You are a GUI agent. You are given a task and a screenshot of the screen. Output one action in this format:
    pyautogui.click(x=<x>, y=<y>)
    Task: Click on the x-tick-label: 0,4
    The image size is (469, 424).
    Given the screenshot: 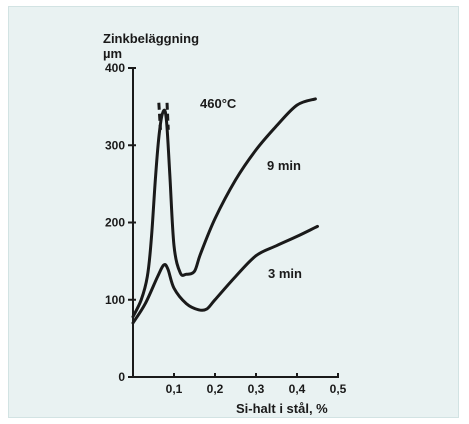 What is the action you would take?
    pyautogui.click(x=297, y=389)
    